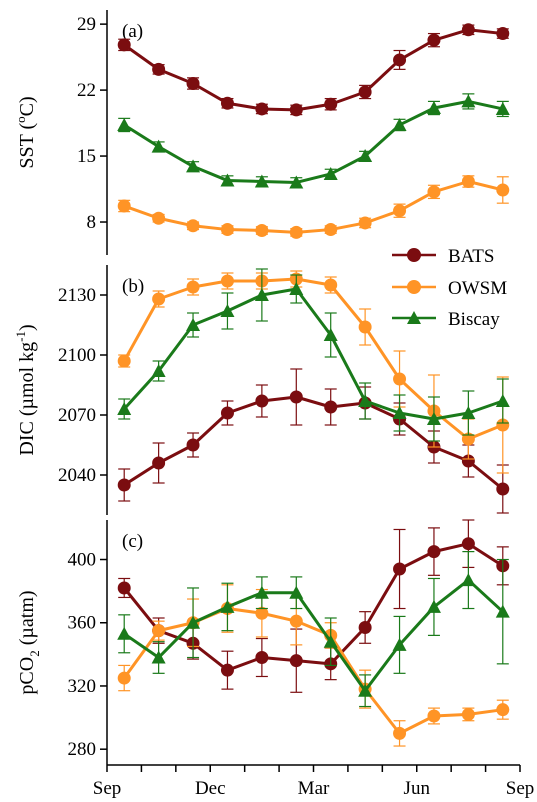  Describe the element at coordinates (414, 255) in the screenshot. I see `legend-marker-bats` at that location.